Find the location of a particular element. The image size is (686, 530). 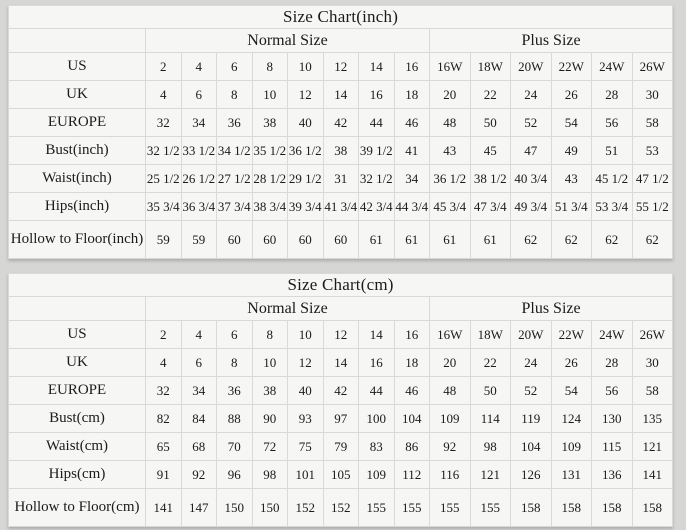

row-label: Bust(cm) is located at coordinates (77, 418).